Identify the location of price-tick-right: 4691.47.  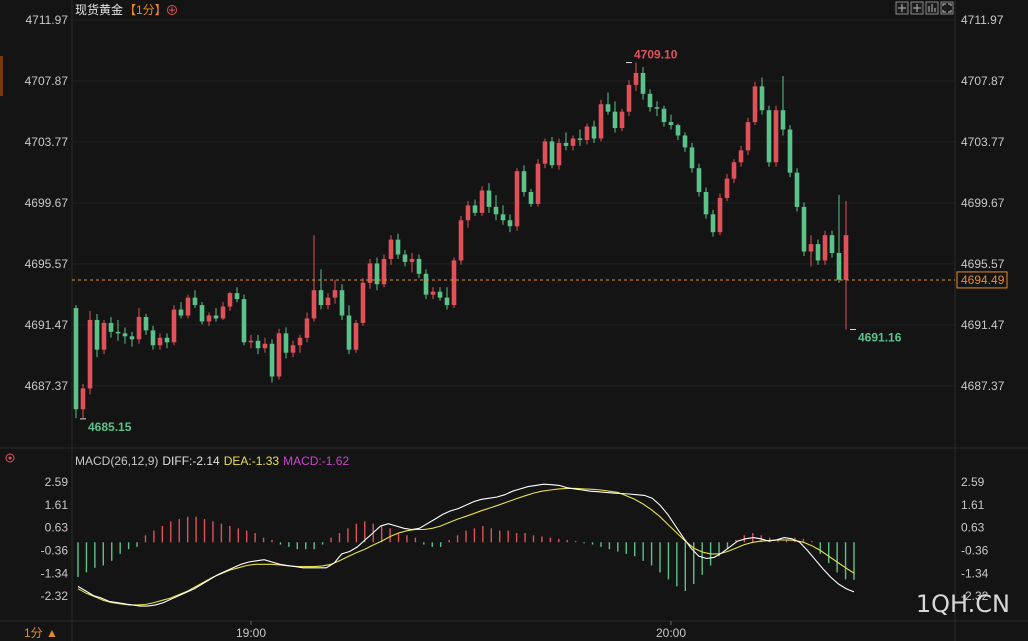
(983, 325).